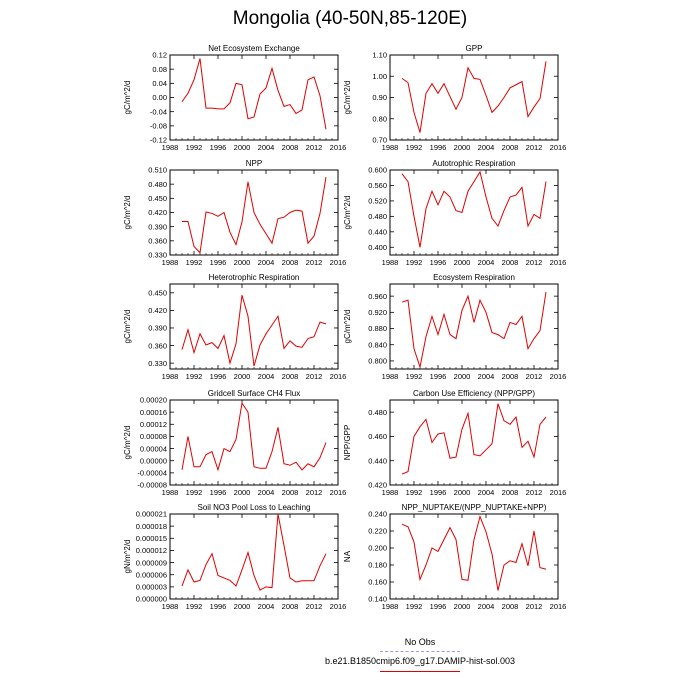  I want to click on y-tick-label: 0.220, so click(377, 531).